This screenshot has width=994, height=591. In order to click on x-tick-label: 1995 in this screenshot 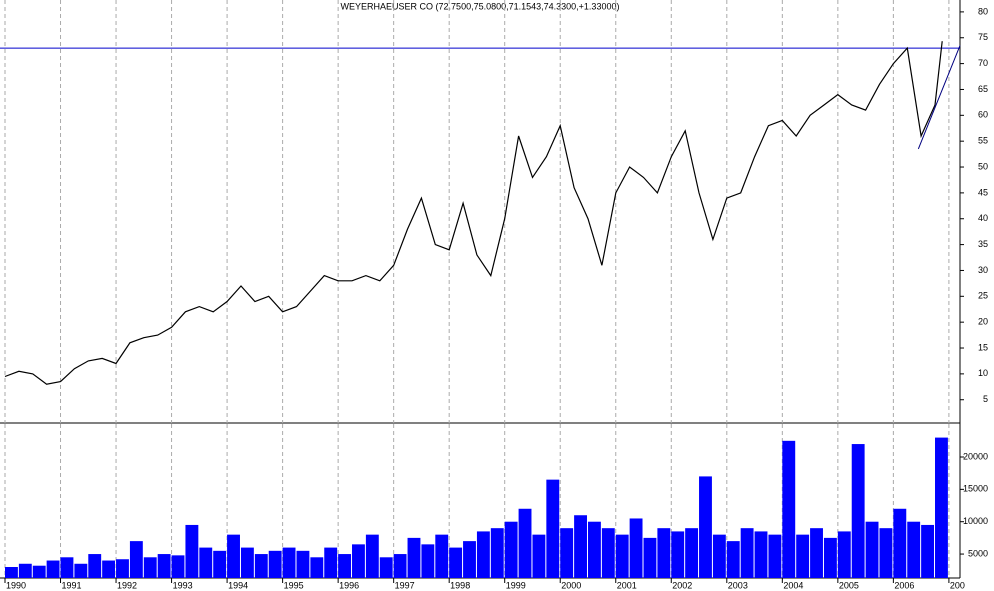, I will do `click(294, 585)`.